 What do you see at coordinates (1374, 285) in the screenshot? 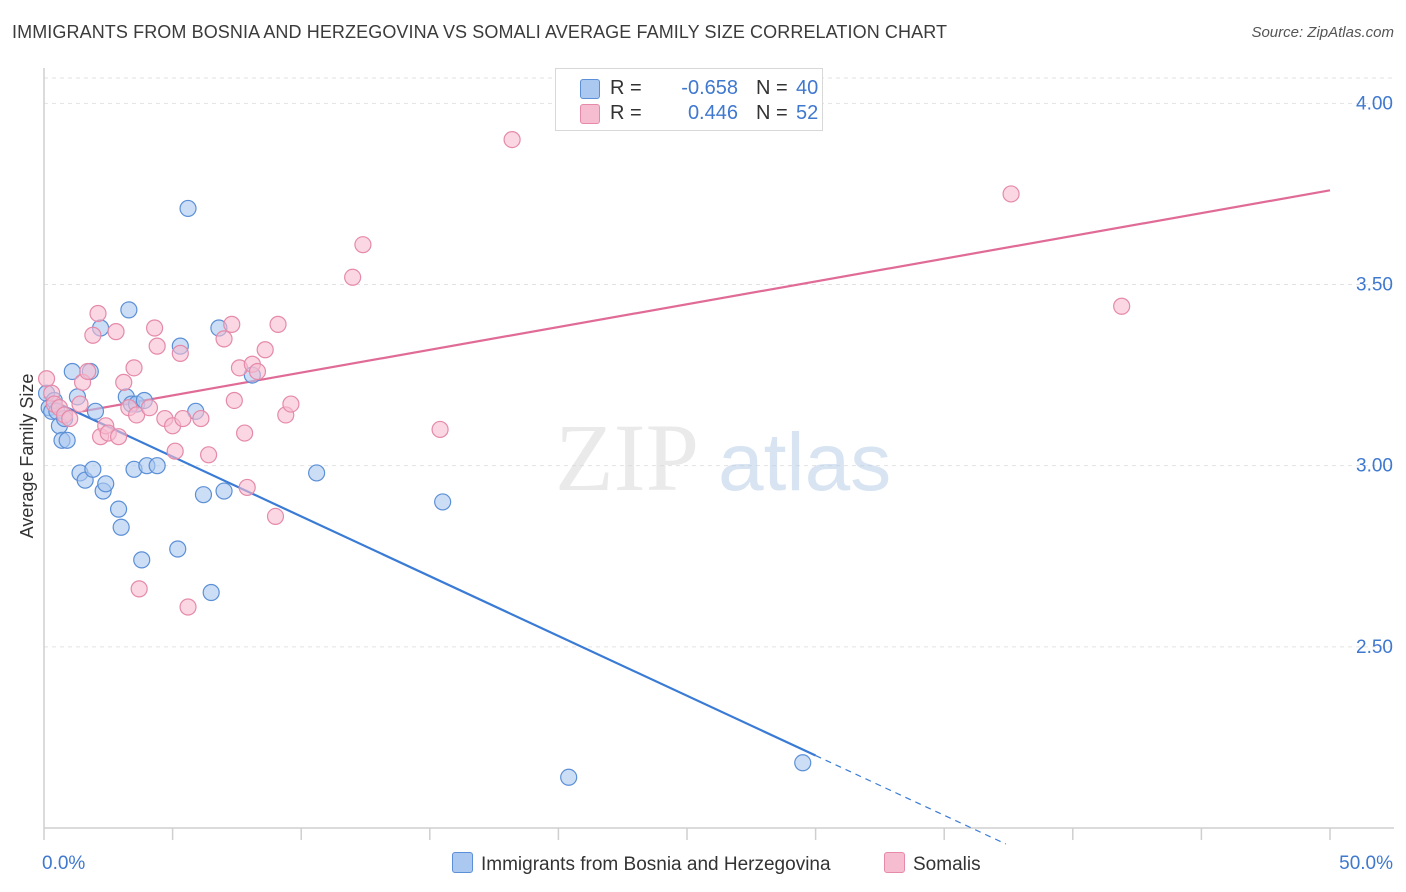
I see `y-tick-label: 3.50` at bounding box center [1374, 285].